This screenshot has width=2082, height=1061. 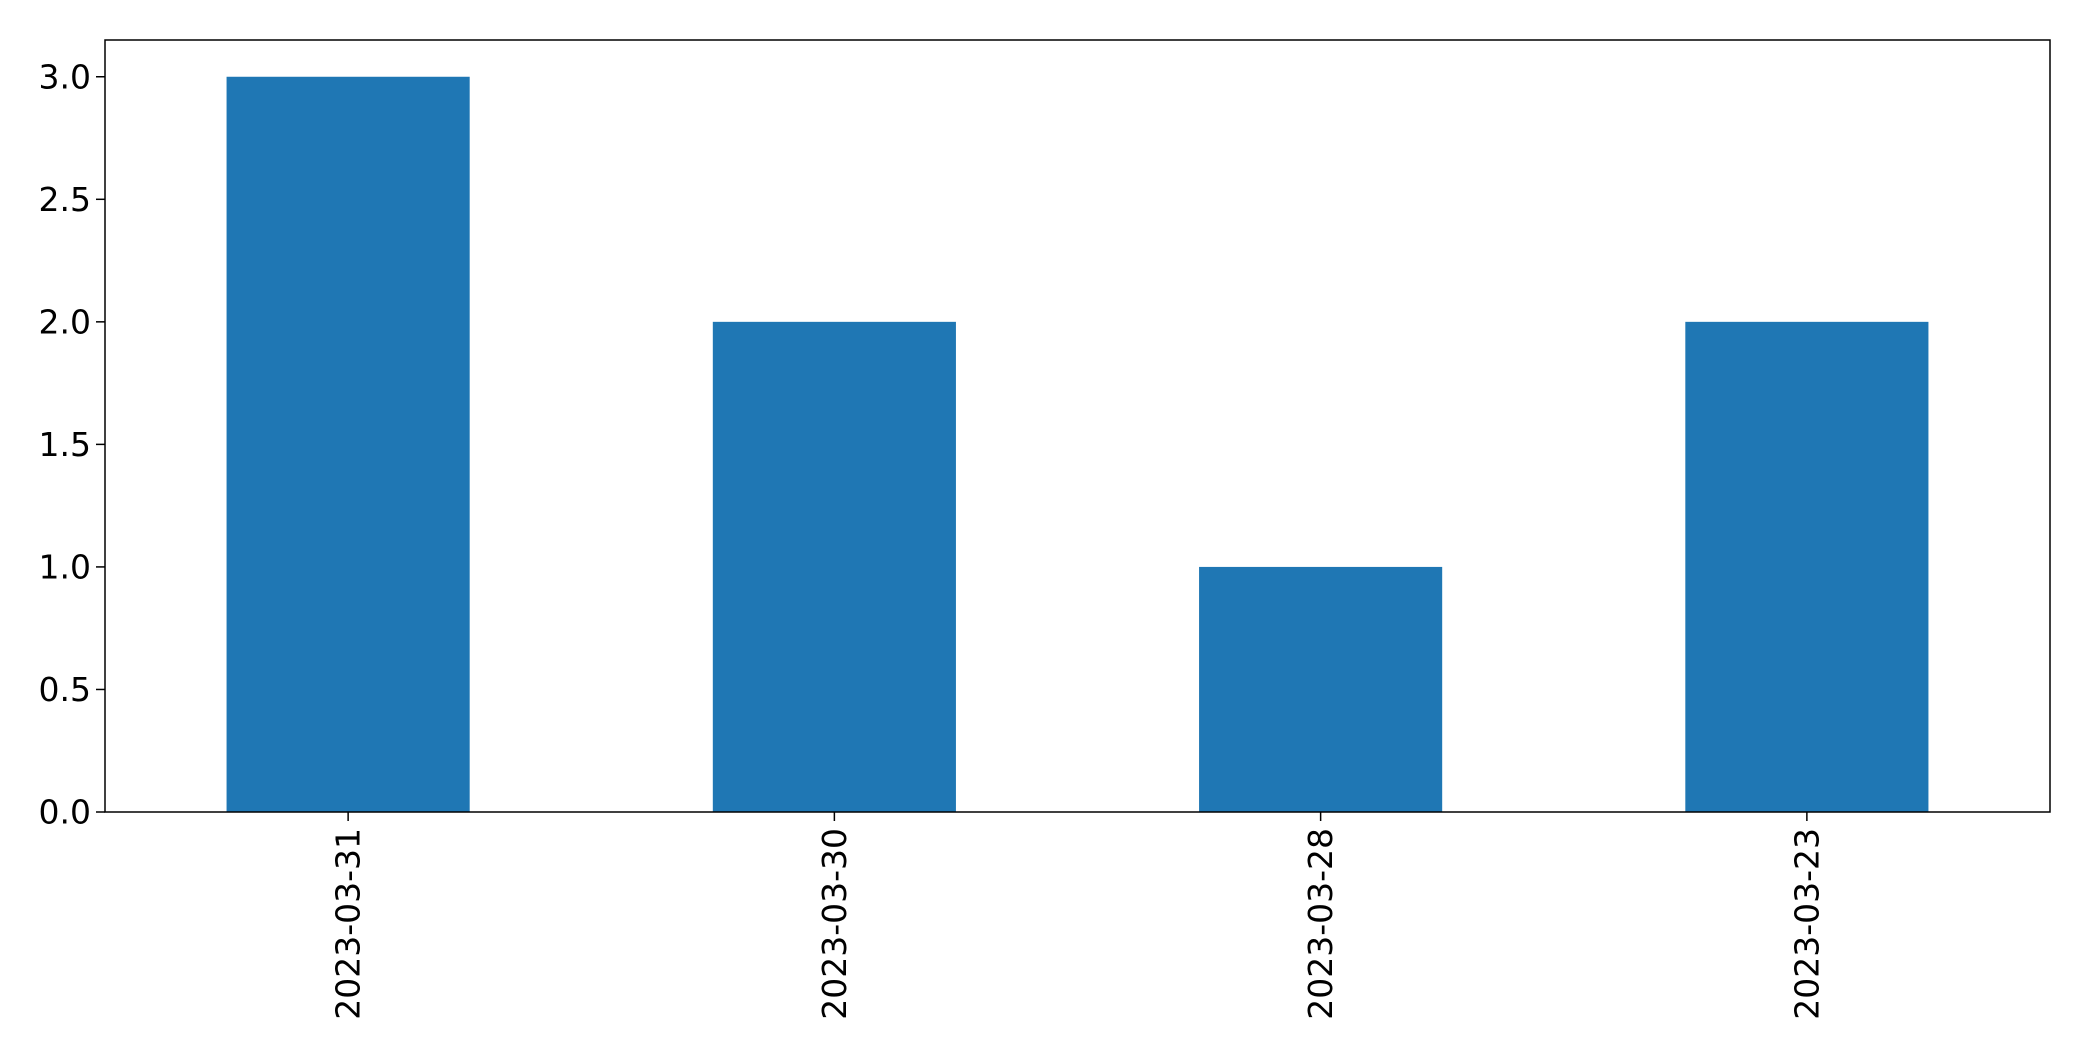 What do you see at coordinates (348, 924) in the screenshot?
I see `x-tick-label: 2023-03-31` at bounding box center [348, 924].